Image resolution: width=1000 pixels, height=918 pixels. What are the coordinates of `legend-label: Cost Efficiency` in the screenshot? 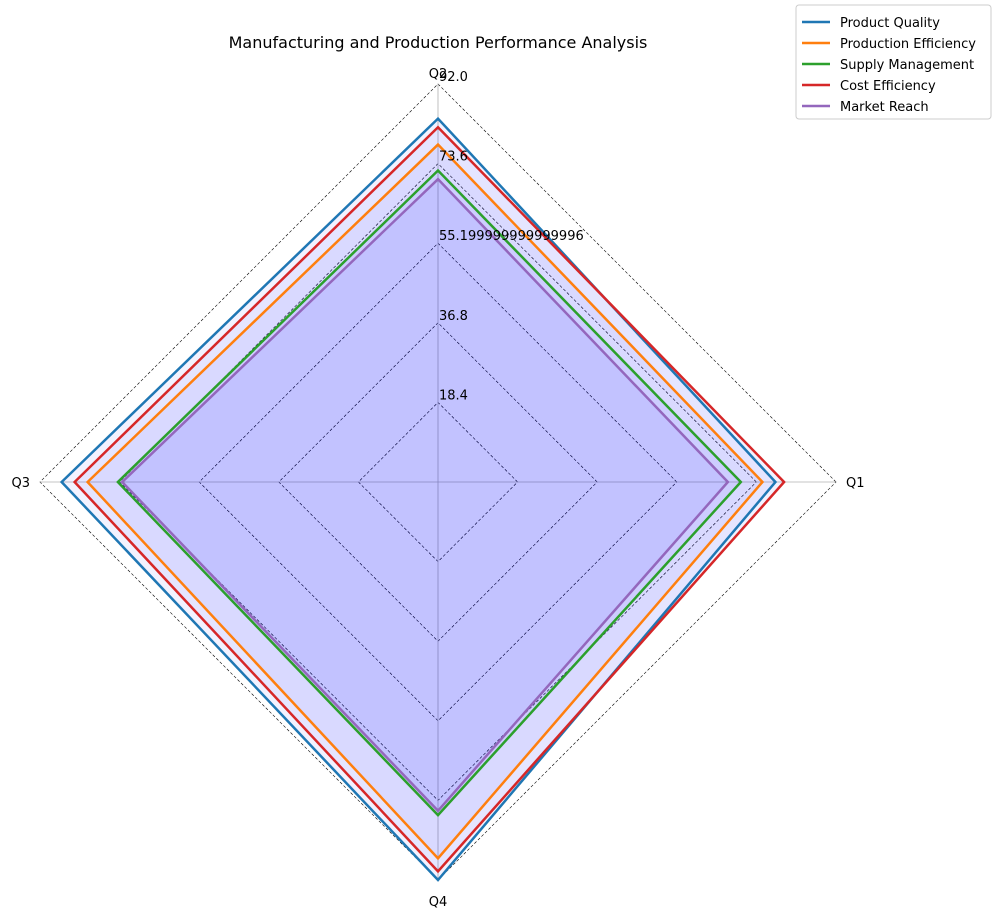 It's located at (888, 86).